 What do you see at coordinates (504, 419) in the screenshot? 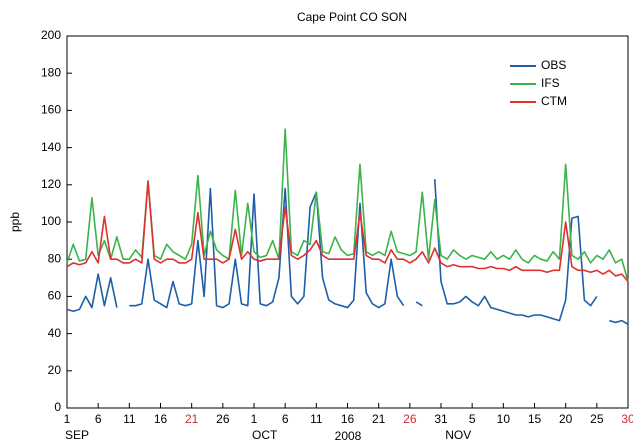
I see `x-tick-label: 10` at bounding box center [504, 419].